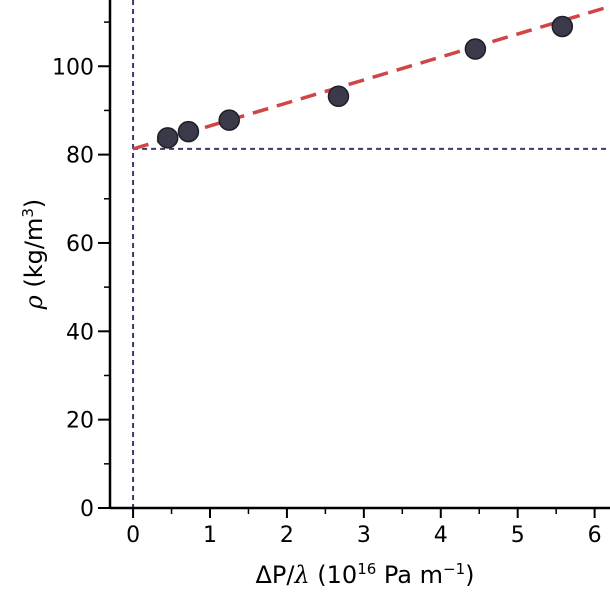  What do you see at coordinates (80, 332) in the screenshot?
I see `y-tick-label: 40` at bounding box center [80, 332].